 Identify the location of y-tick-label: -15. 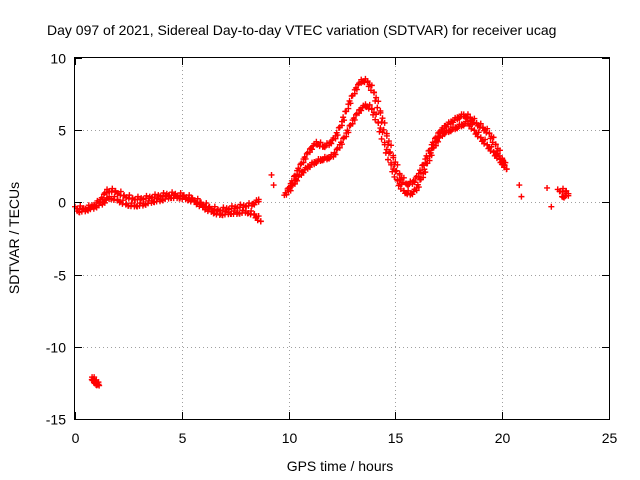
(56, 420).